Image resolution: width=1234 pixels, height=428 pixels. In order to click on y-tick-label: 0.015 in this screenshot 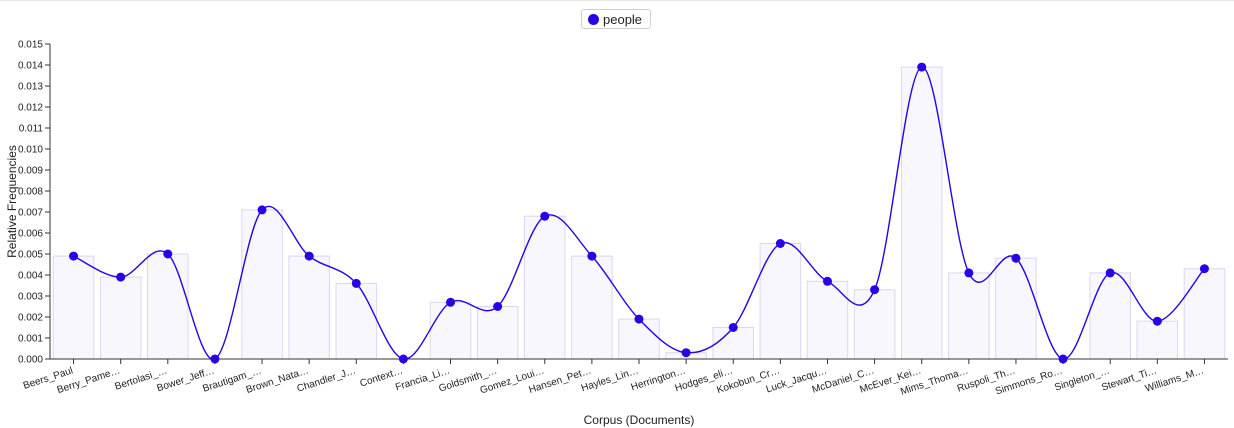, I will do `click(30, 45)`.